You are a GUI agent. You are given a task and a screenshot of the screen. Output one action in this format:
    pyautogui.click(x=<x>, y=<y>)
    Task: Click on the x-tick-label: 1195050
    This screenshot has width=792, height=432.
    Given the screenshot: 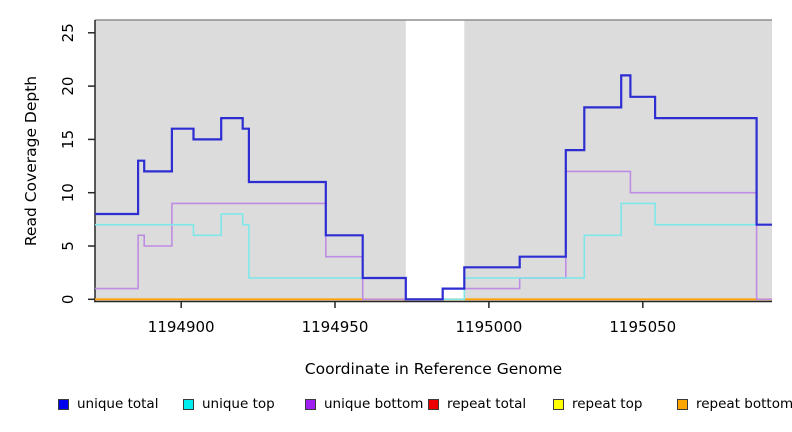 What is the action you would take?
    pyautogui.click(x=642, y=327)
    